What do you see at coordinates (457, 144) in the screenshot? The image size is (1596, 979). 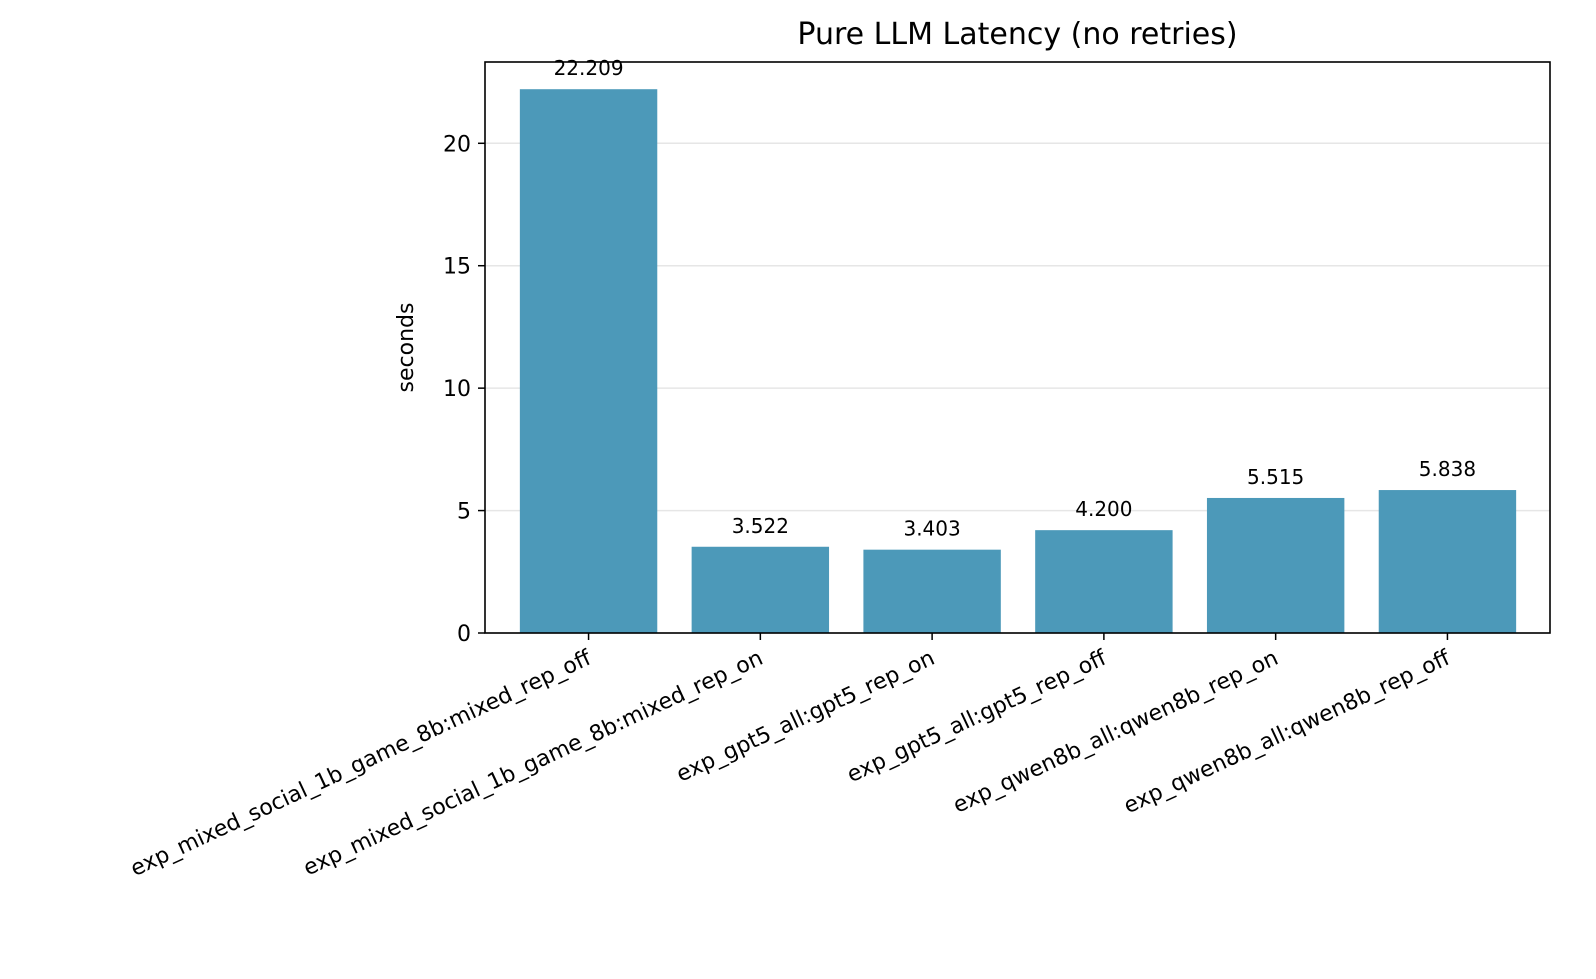 I see `y-tick-label: 20` at bounding box center [457, 144].